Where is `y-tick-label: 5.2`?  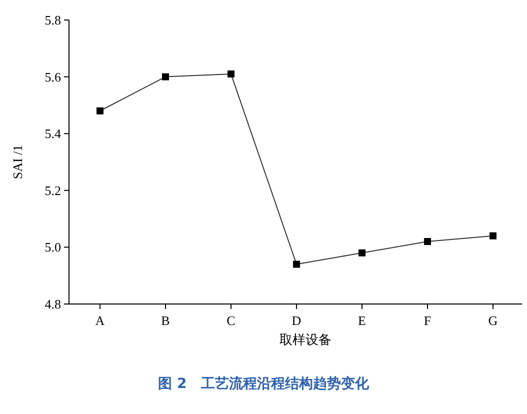
y-tick-label: 5.2 is located at coordinates (52, 190).